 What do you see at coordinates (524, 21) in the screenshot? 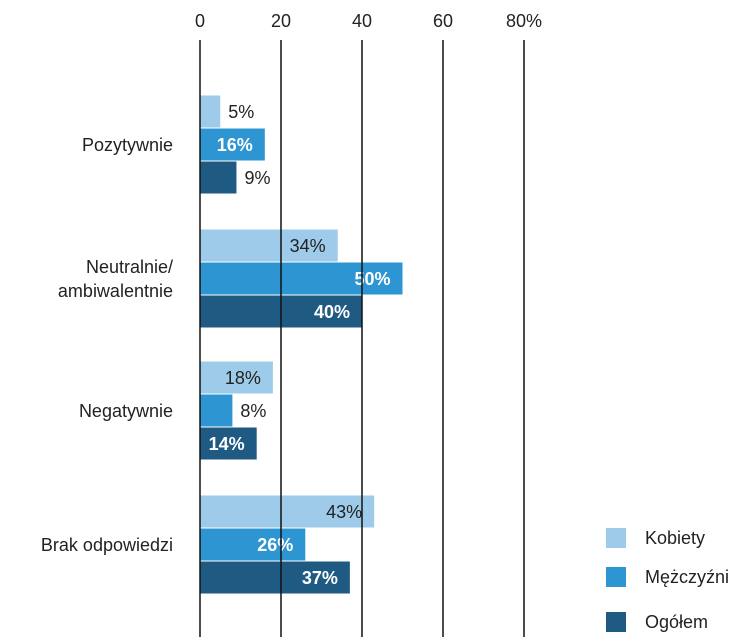
I see `x-tick-label: 80%` at bounding box center [524, 21].